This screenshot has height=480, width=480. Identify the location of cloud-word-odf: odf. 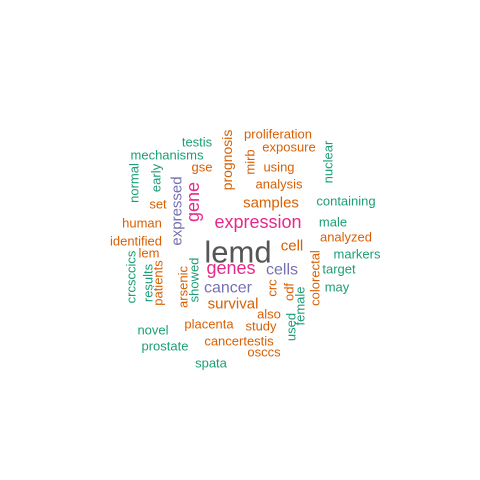
(289, 292).